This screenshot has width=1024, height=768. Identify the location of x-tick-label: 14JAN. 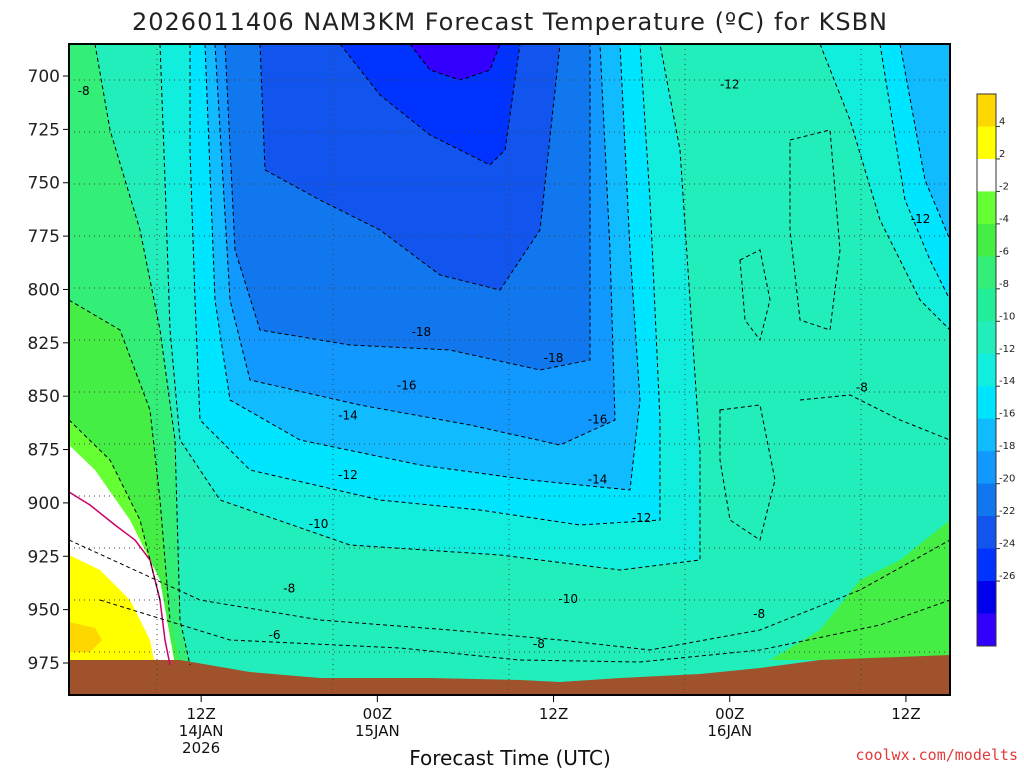
(201, 731).